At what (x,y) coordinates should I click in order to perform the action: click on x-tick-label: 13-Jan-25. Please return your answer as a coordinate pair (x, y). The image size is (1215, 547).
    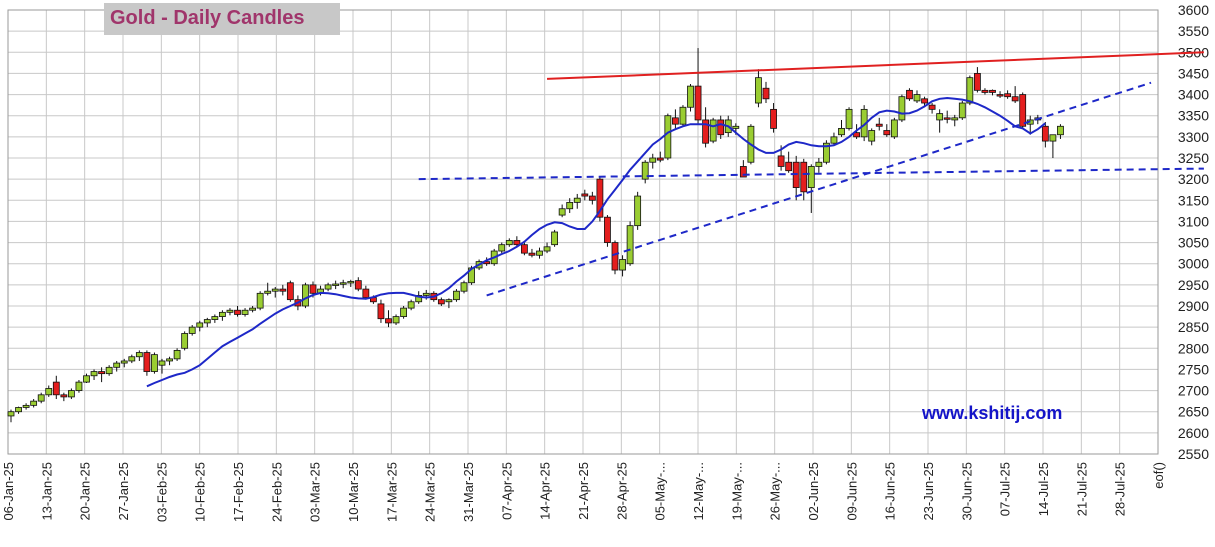
    Looking at the image, I should click on (46, 491).